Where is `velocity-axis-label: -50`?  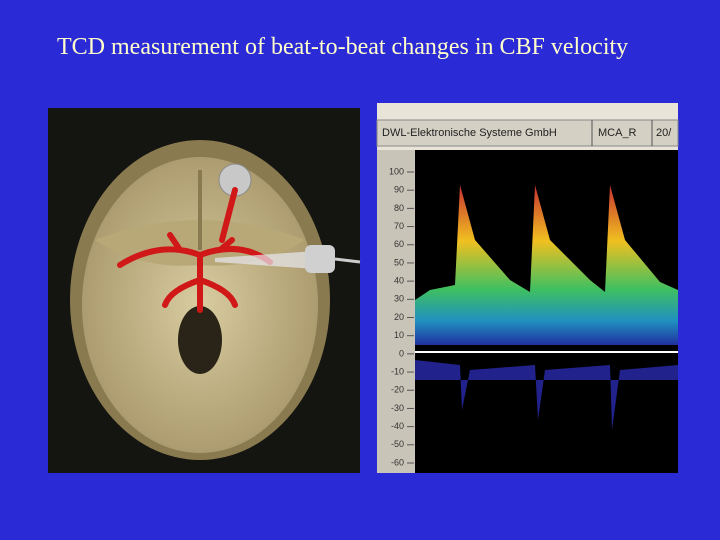 velocity-axis-label: -50 is located at coordinates (397, 444).